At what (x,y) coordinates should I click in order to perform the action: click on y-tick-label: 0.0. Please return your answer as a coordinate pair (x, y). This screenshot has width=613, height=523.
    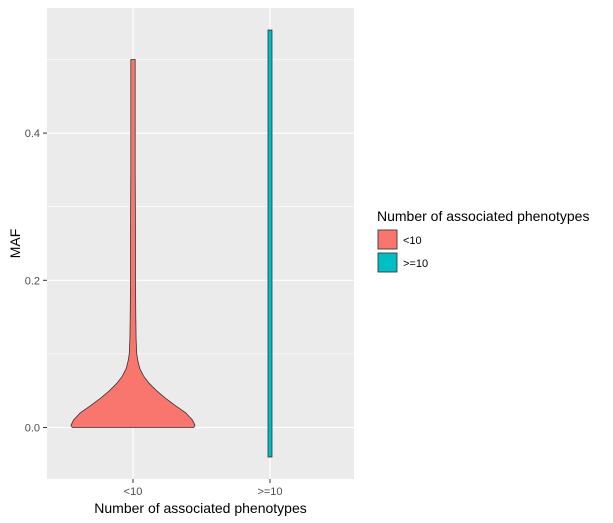
    Looking at the image, I should click on (32, 428).